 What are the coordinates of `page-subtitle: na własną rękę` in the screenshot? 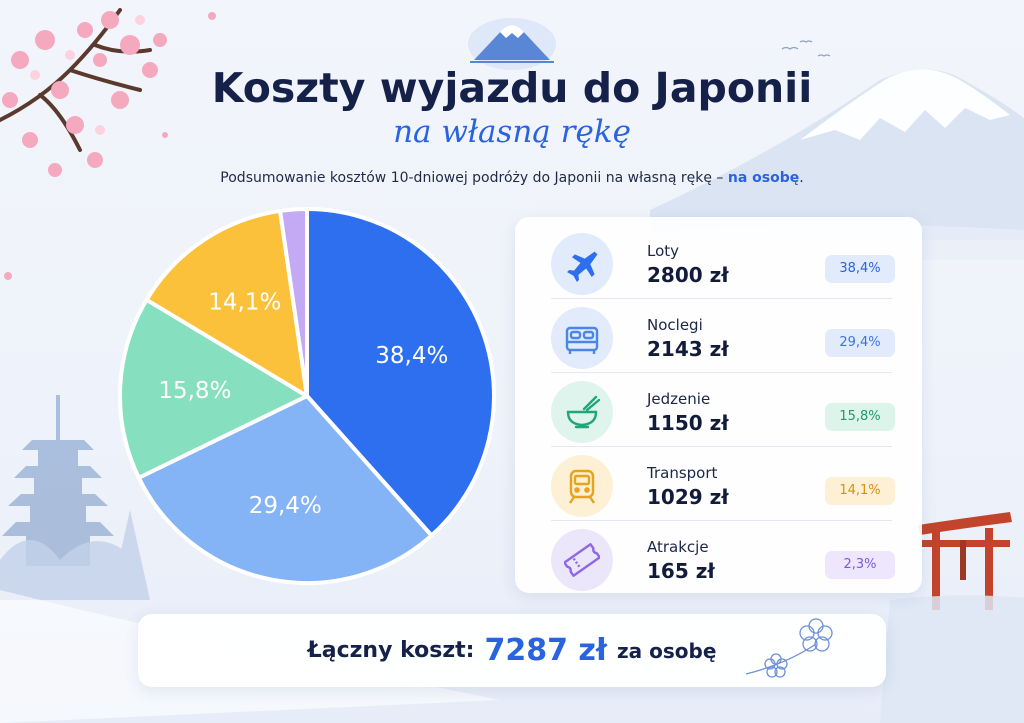 It's located at (512, 132).